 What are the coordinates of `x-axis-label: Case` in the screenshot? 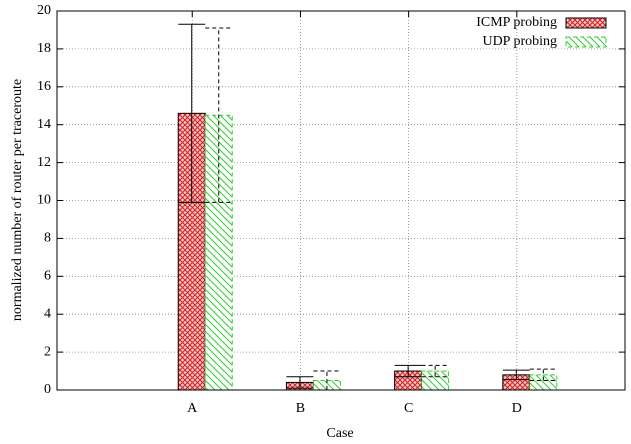 It's located at (339, 433).